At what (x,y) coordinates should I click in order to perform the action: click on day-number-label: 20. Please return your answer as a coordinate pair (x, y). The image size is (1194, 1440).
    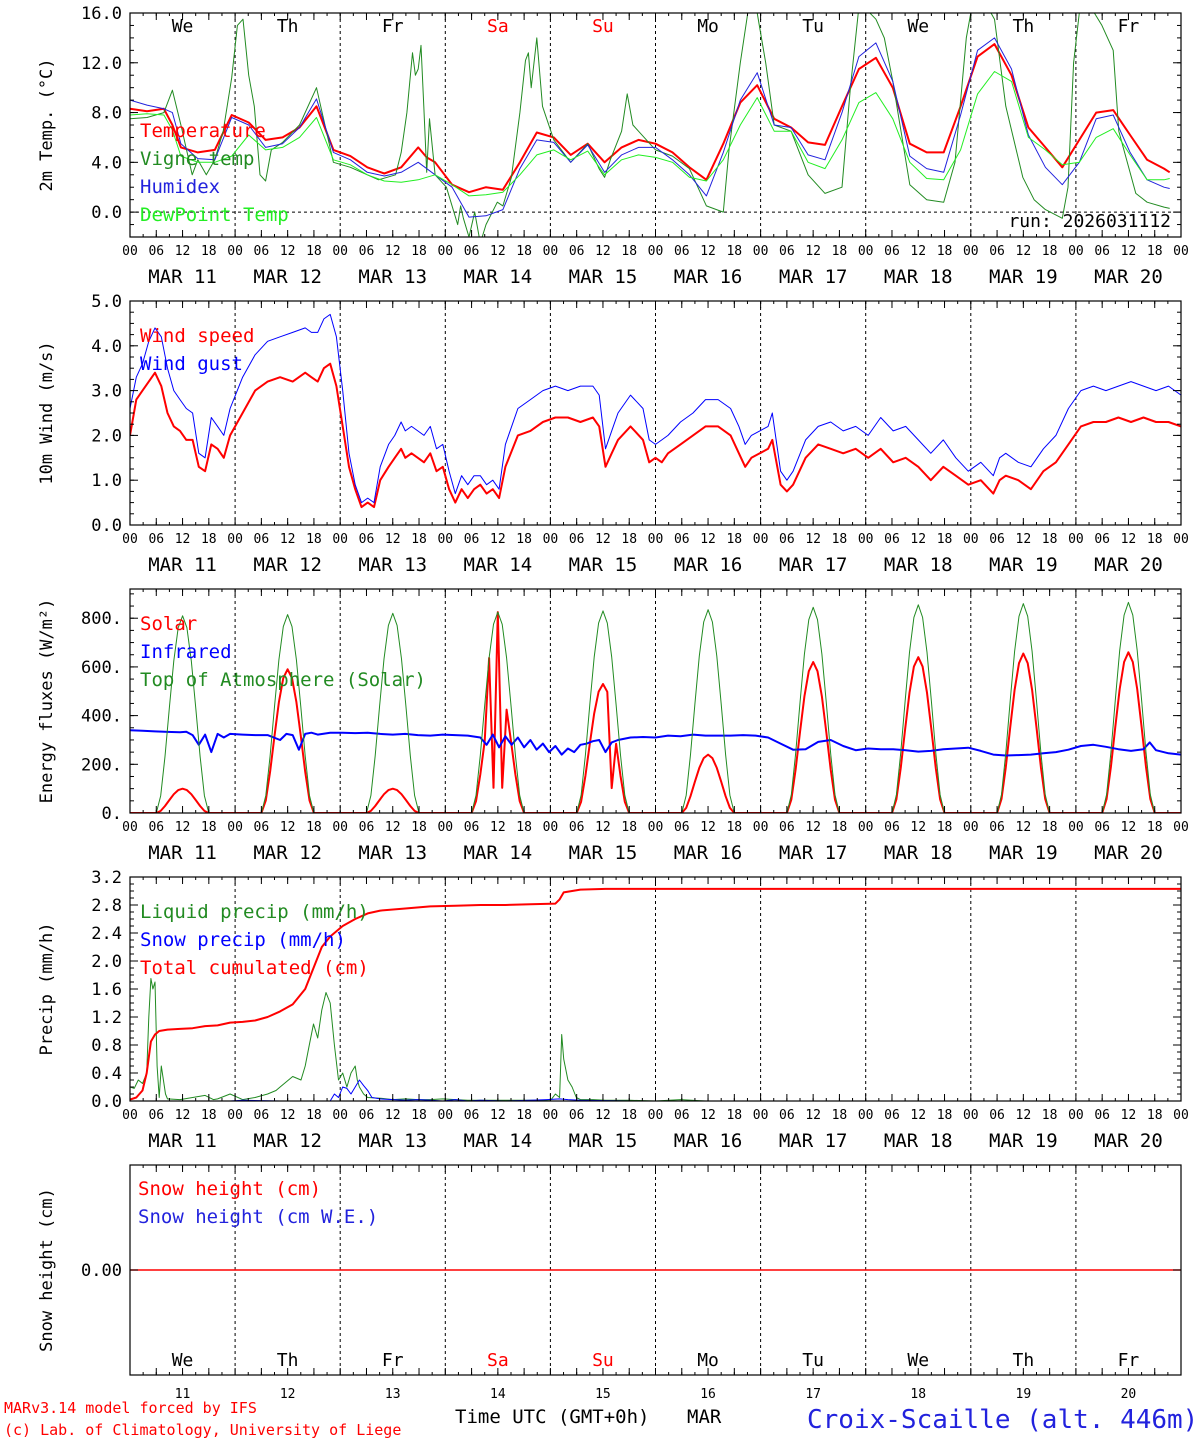
    Looking at the image, I should click on (1129, 1394).